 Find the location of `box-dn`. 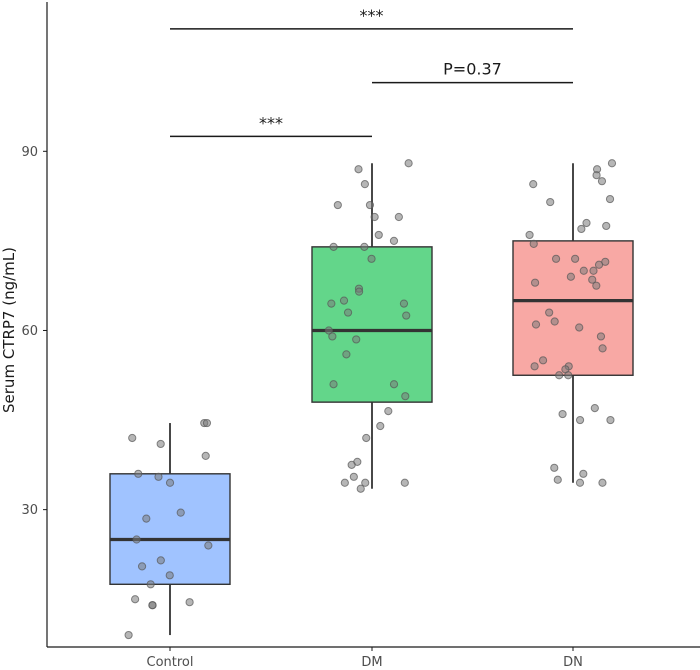

box-dn is located at coordinates (573, 308).